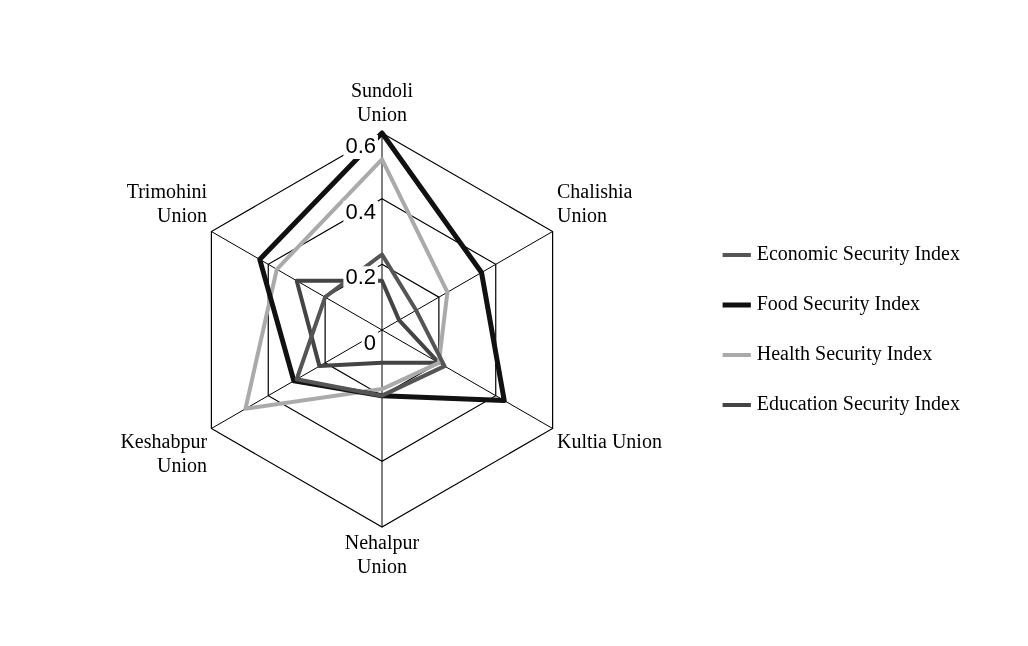 The image size is (1028, 646). I want to click on y-tick-label: 0.6, so click(360, 146).